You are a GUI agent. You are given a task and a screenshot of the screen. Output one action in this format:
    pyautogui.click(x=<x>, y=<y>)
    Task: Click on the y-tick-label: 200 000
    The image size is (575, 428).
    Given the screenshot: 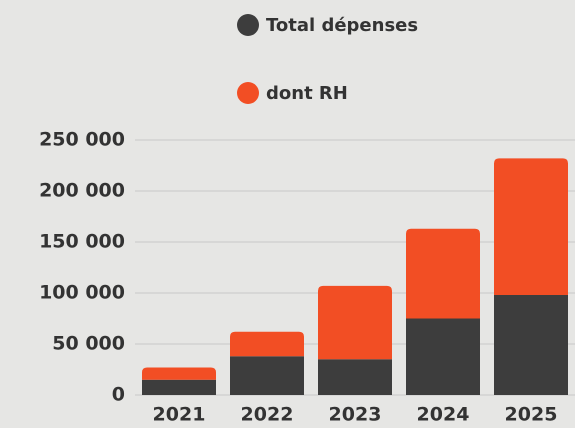 What is the action you would take?
    pyautogui.click(x=82, y=191)
    